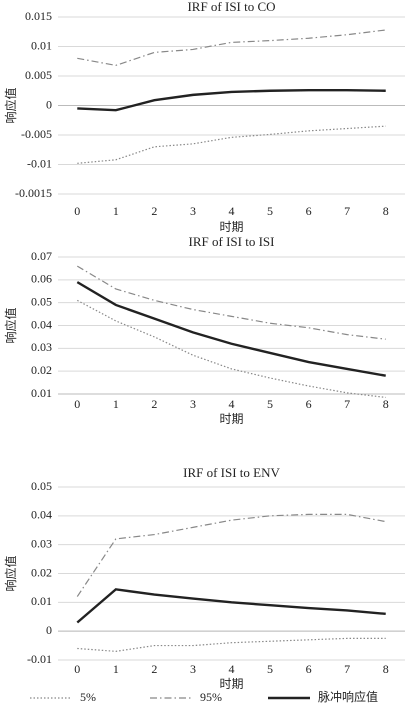  Describe the element at coordinates (88, 697) in the screenshot. I see `legend-label: 5%` at that location.